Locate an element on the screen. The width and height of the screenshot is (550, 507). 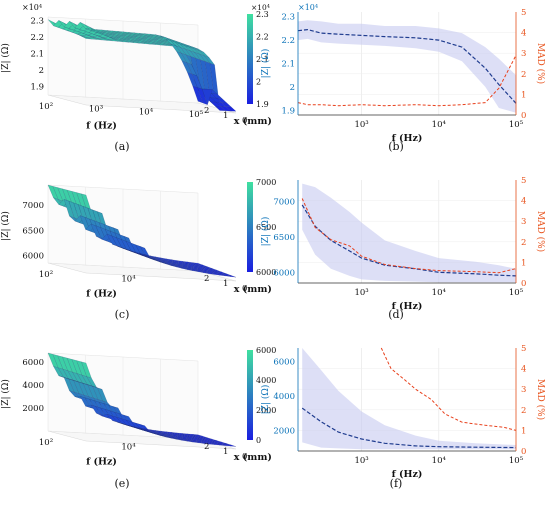
left-tick-label: 1.9 is located at coordinates (288, 111).